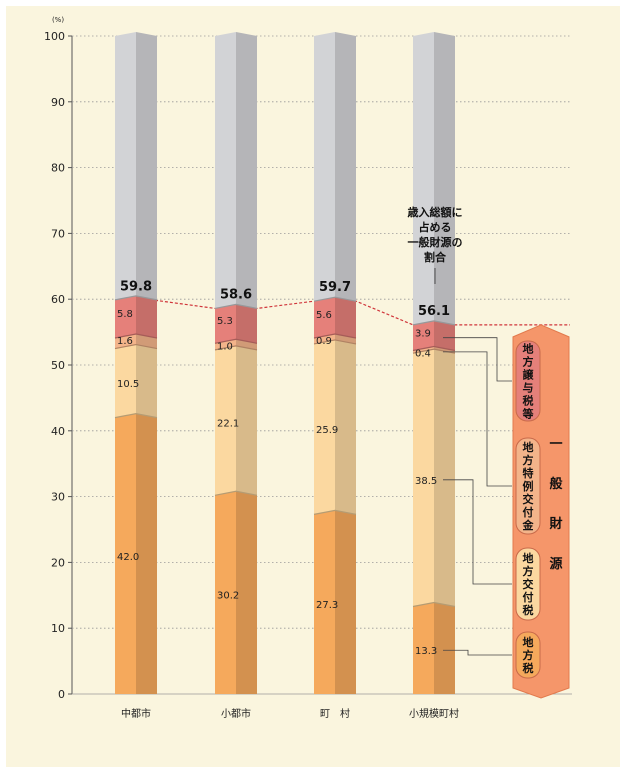 This screenshot has width=626, height=773. I want to click on bar-3-segment-rest-front, so click(324, 167).